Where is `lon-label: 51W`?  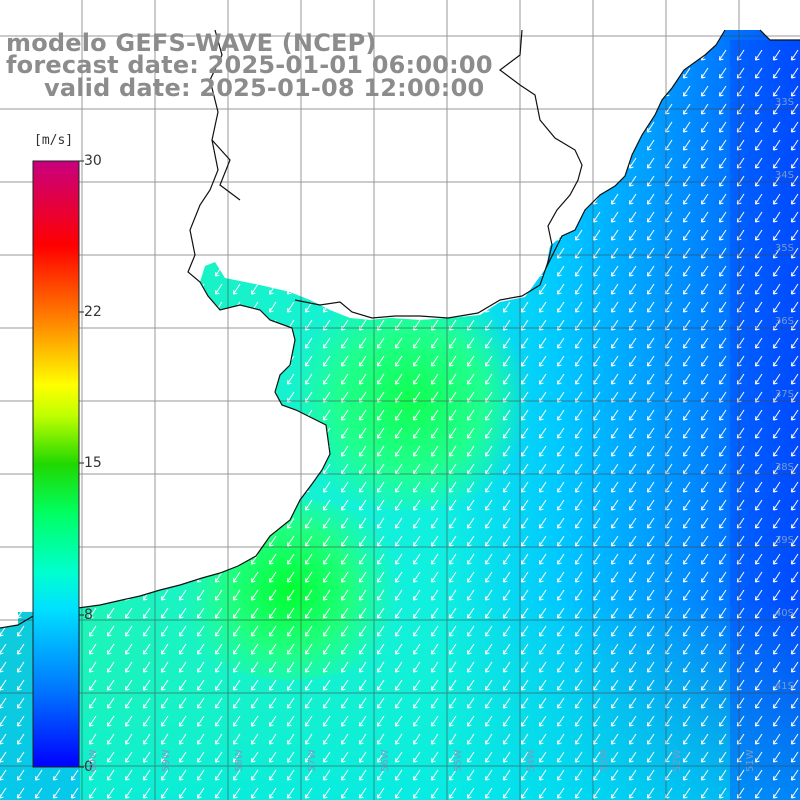 lon-label: 51W is located at coordinates (750, 760).